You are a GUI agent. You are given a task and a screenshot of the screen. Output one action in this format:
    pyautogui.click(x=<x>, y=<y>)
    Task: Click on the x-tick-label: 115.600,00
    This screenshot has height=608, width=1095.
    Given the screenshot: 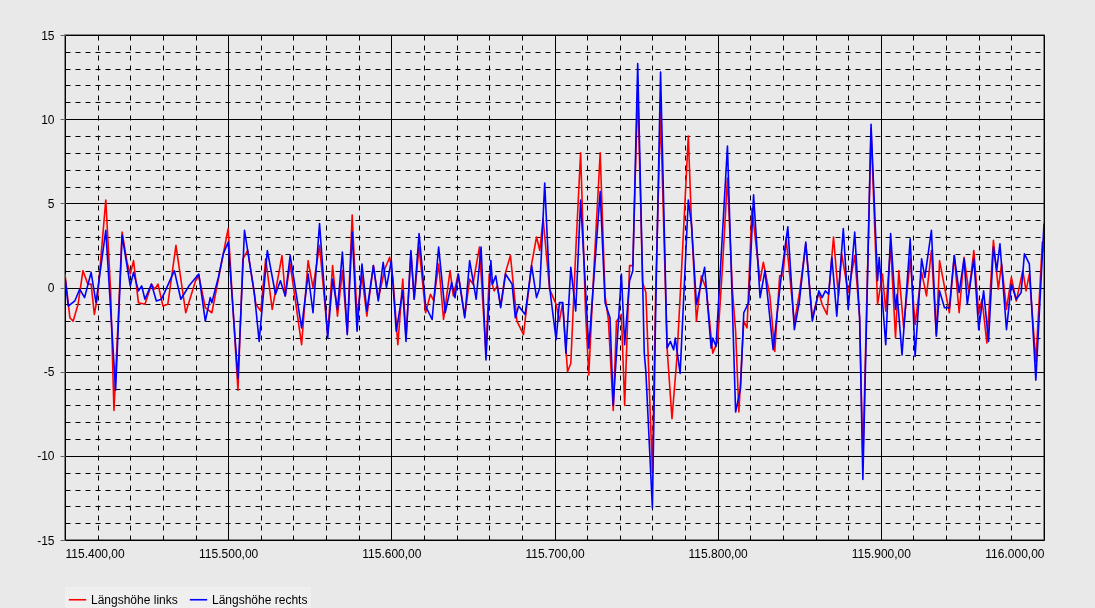 What is the action you would take?
    pyautogui.click(x=392, y=553)
    